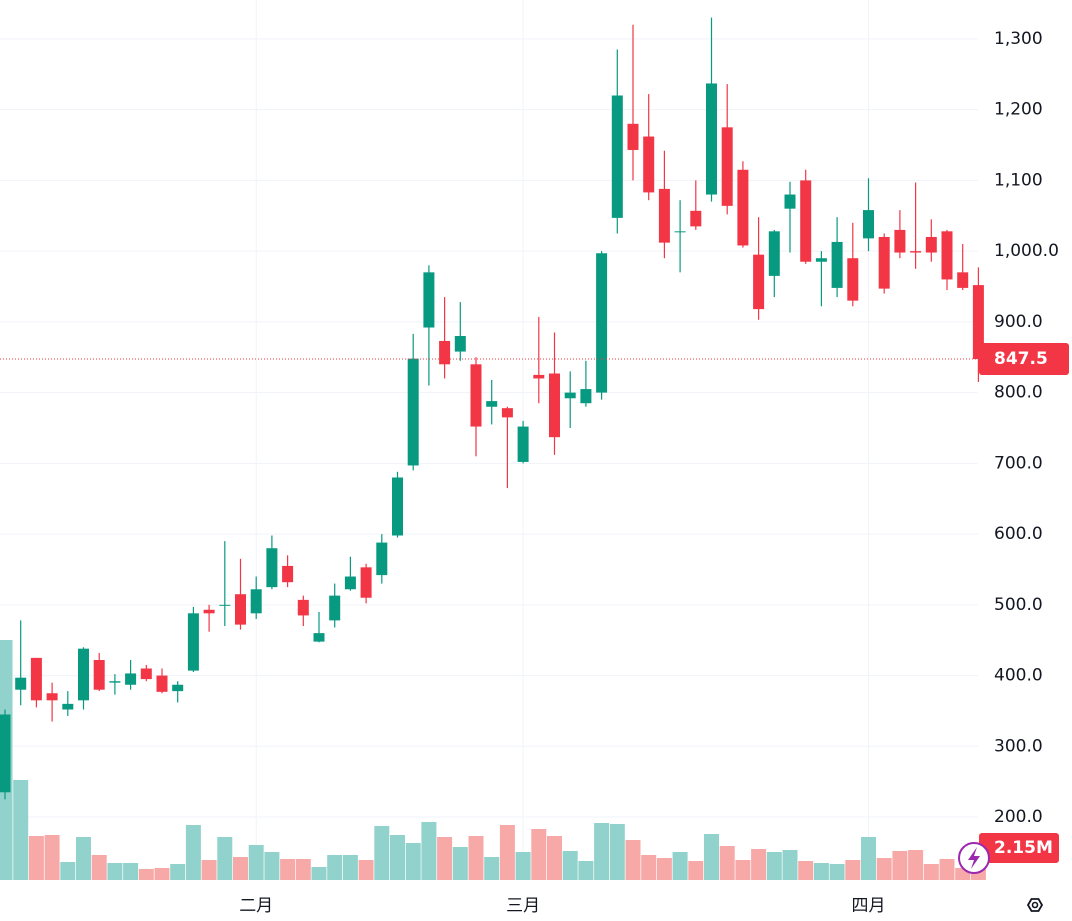 The height and width of the screenshot is (921, 1072). I want to click on last-price-label: 847.5, so click(1021, 359).